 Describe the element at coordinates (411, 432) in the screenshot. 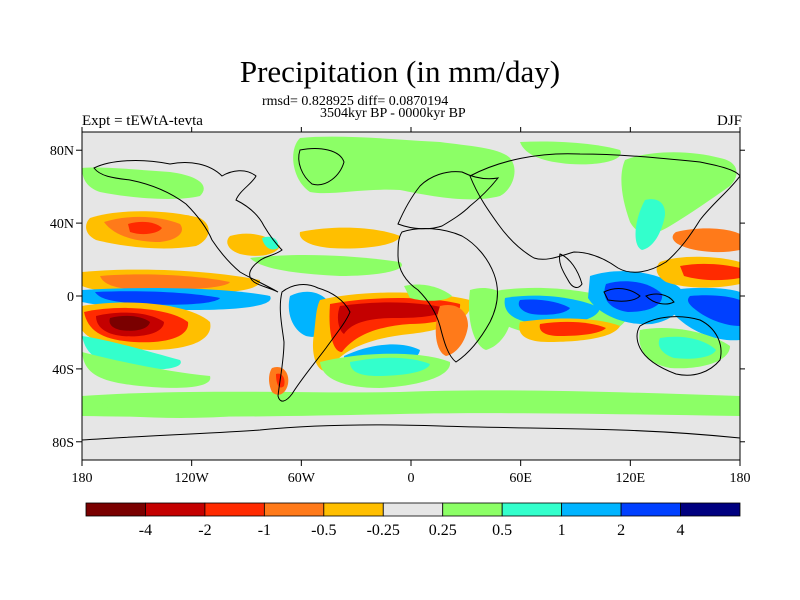

I see `coastline-antarctica` at that location.